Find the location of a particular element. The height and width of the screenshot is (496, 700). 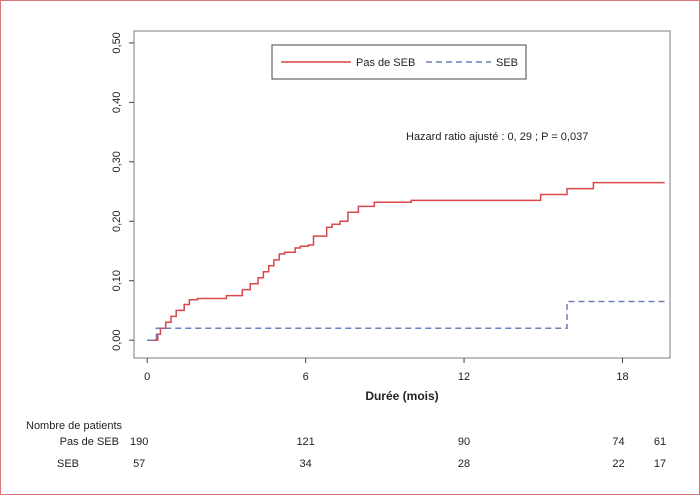

y-tick-label: 0,20 is located at coordinates (117, 221).